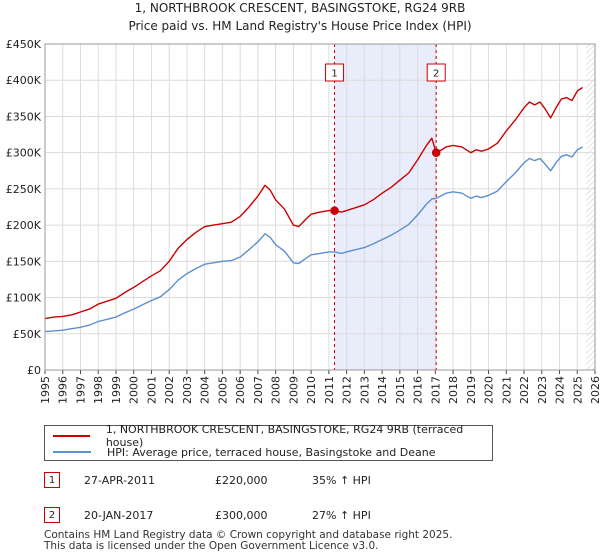 The image size is (600, 560). What do you see at coordinates (24, 261) in the screenshot?
I see `y-tick-label: £150K` at bounding box center [24, 261].